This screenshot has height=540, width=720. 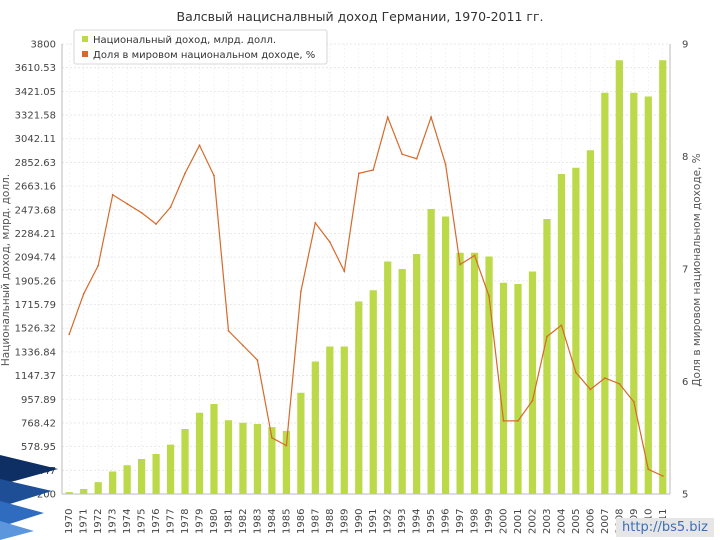 I want to click on y-tick-label: 3610.53, so click(x=35, y=68).